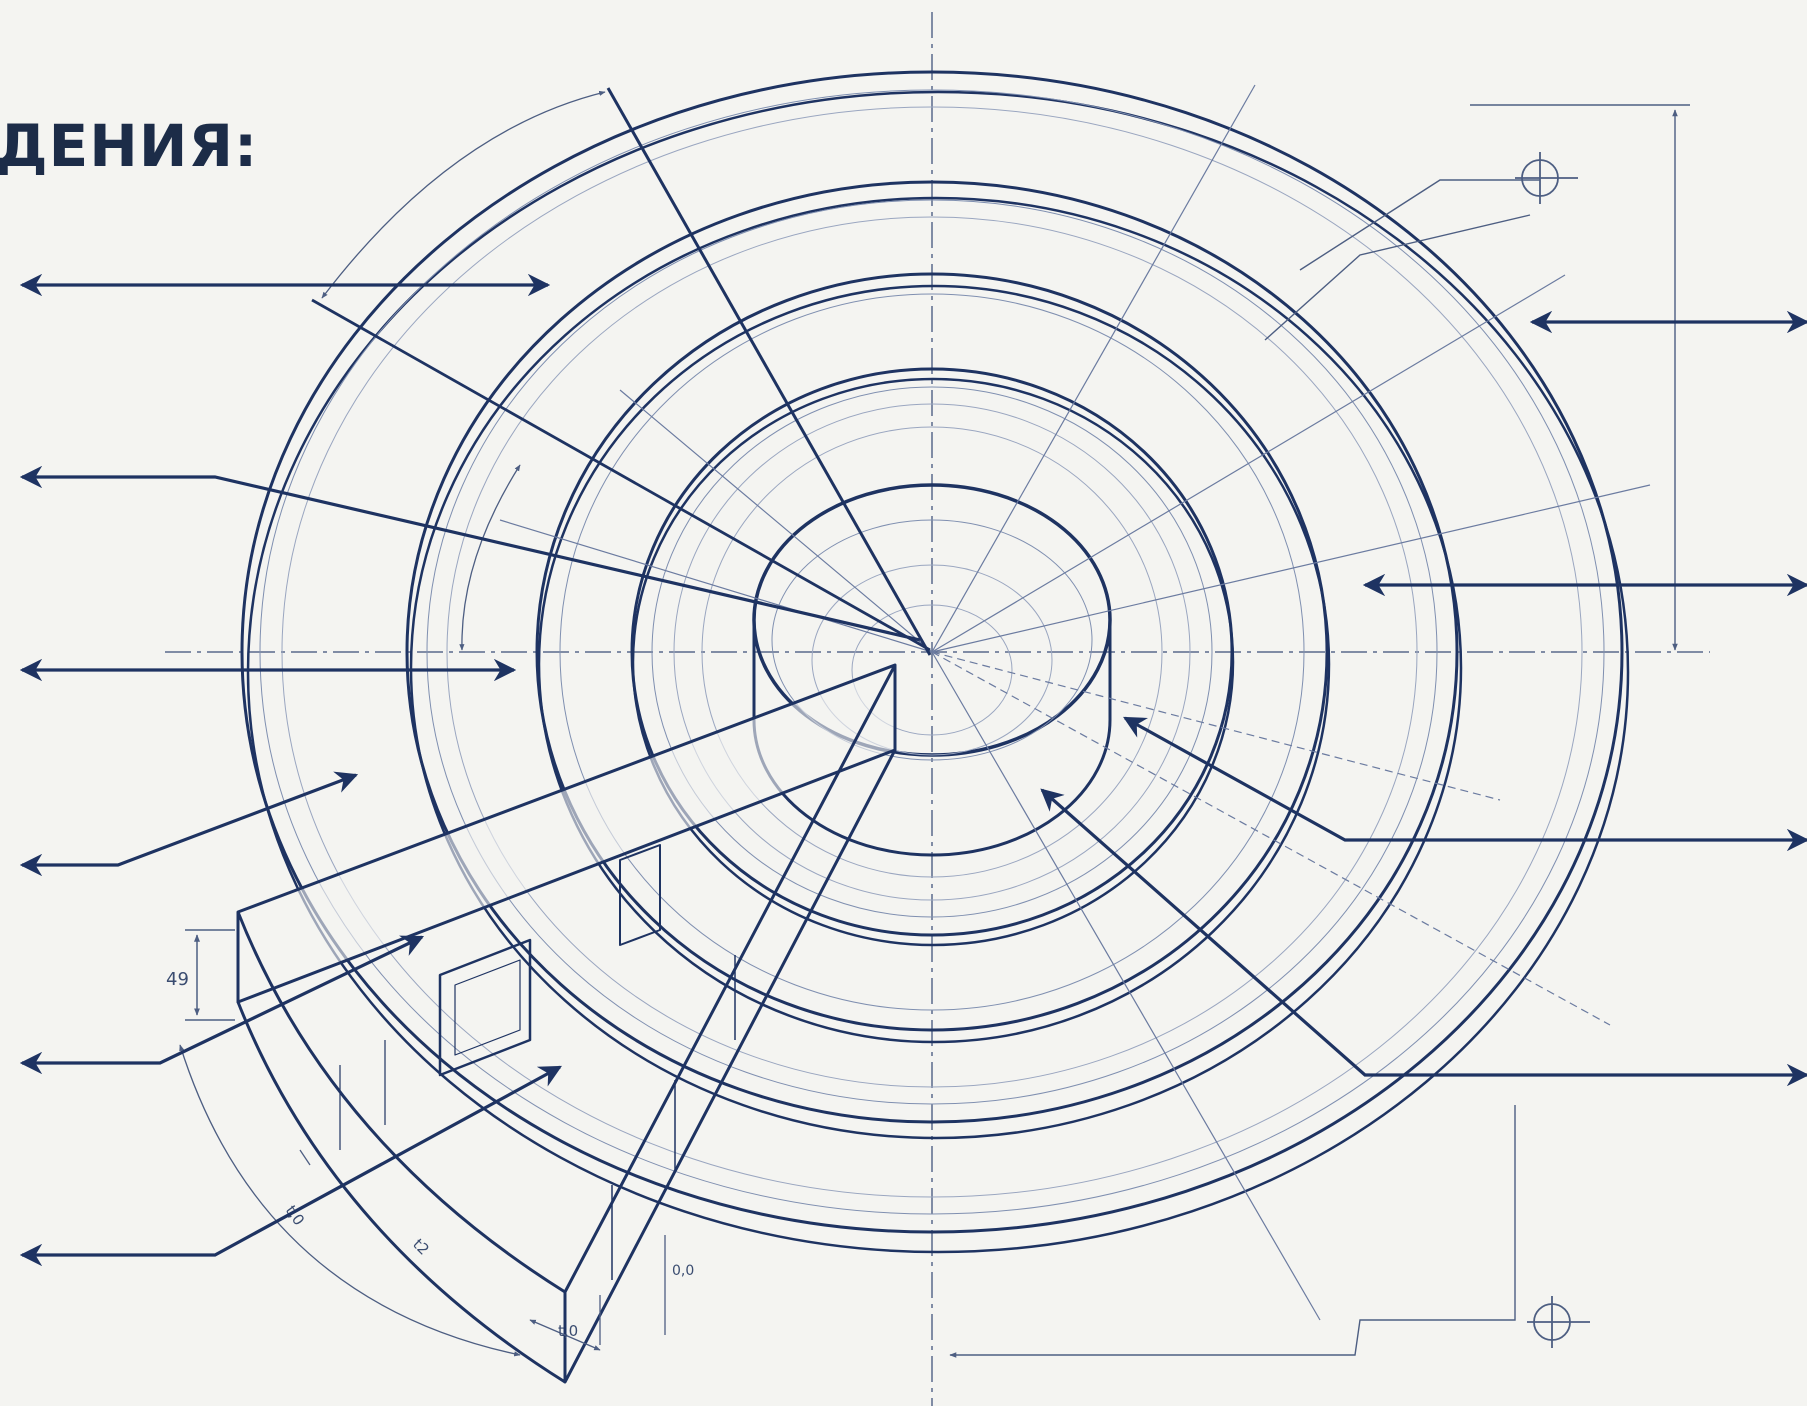 Image resolution: width=1807 pixels, height=1406 pixels. What do you see at coordinates (769, 371) in the screenshot?
I see `sector-edge-line` at bounding box center [769, 371].